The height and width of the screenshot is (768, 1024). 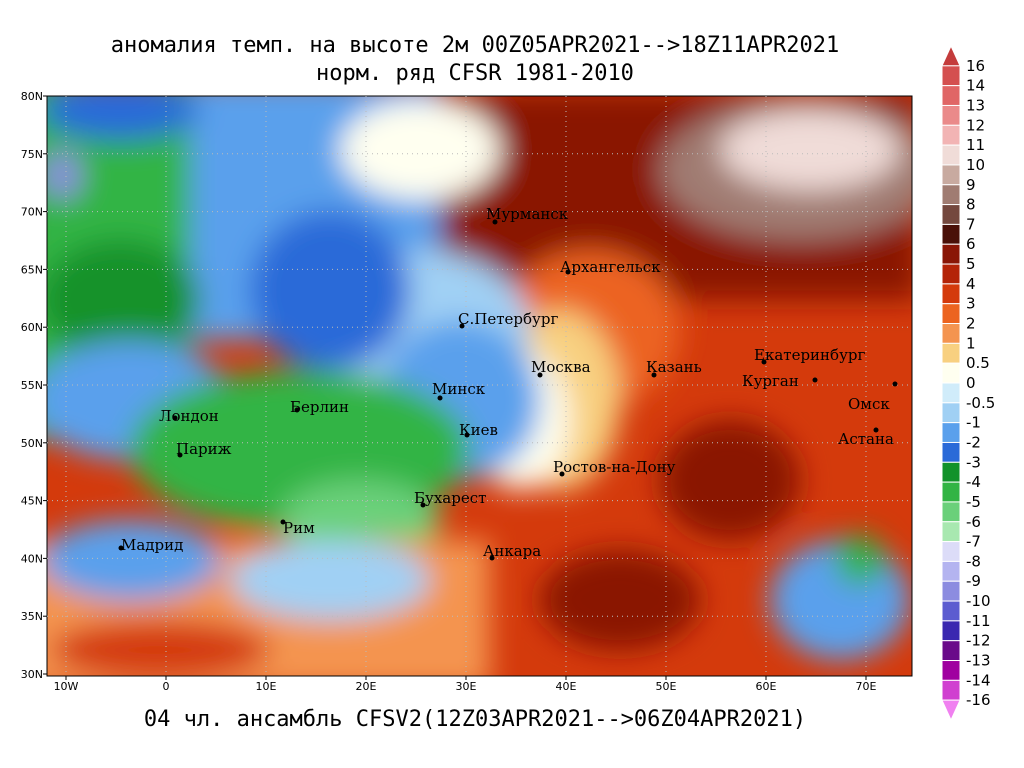 What do you see at coordinates (32, 212) in the screenshot?
I see `lat-label: 70N` at bounding box center [32, 212].